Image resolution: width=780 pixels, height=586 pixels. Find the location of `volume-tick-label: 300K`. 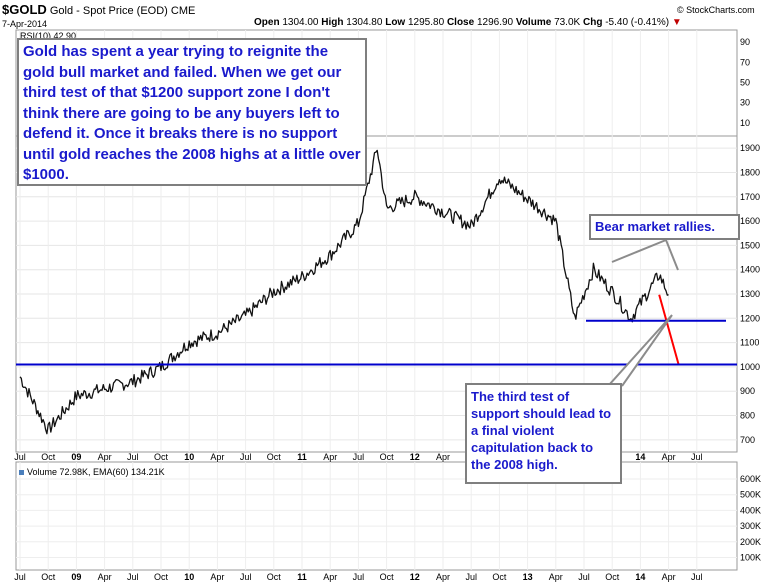

volume-tick-label: 300K is located at coordinates (750, 526).